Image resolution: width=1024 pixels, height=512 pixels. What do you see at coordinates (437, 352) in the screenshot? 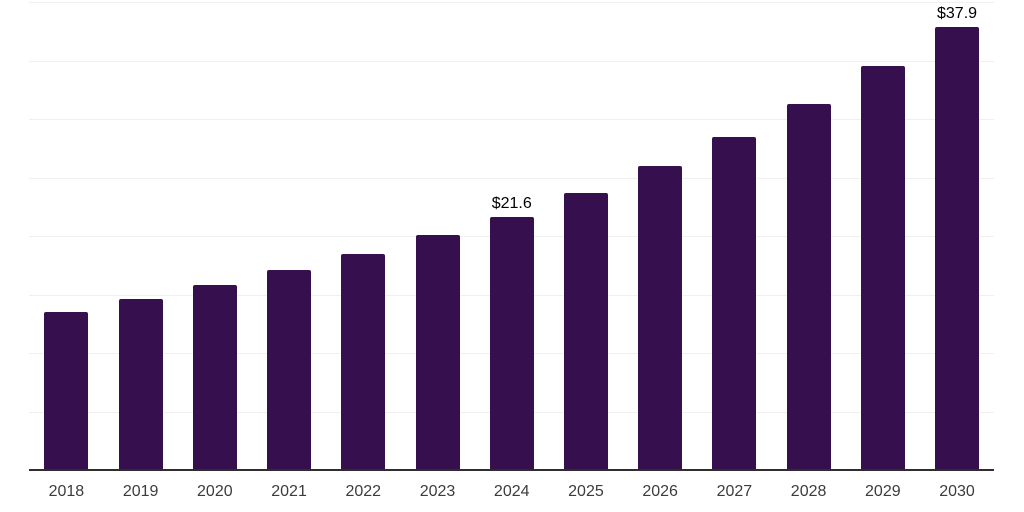
I see `bar-2023` at bounding box center [437, 352].